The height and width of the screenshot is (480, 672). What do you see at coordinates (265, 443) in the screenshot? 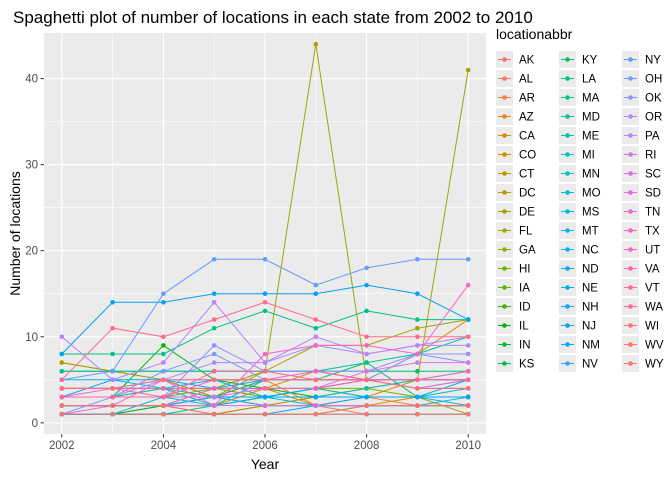
I see `x-axis: 2002 2004 2006 2008 2010` at bounding box center [265, 443].